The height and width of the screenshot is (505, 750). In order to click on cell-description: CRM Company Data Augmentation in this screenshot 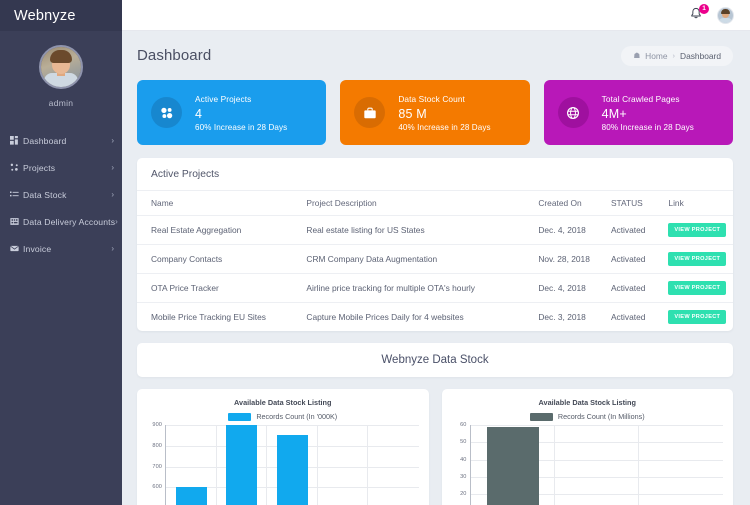, I will do `click(422, 259)`.